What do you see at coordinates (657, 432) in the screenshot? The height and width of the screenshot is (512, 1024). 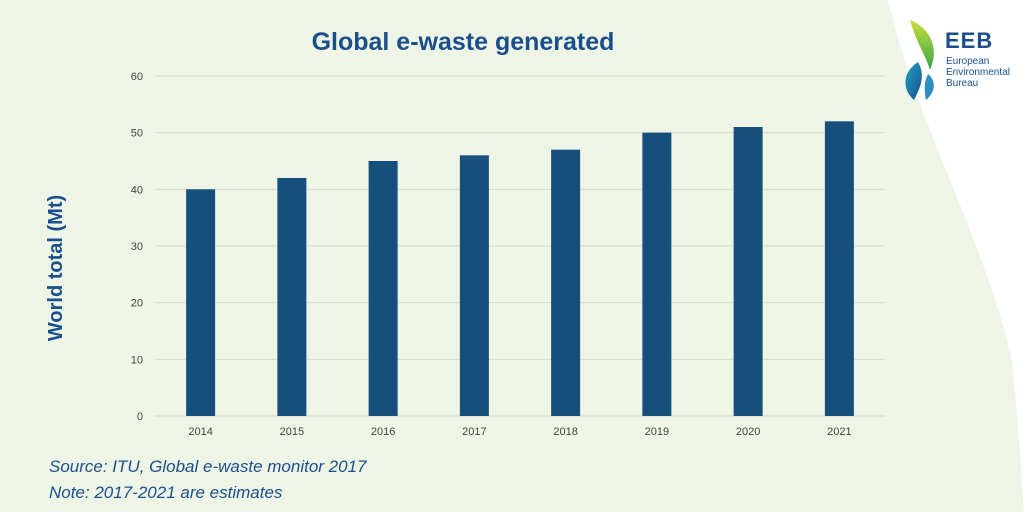 I see `x-tick-label: 2019` at bounding box center [657, 432].